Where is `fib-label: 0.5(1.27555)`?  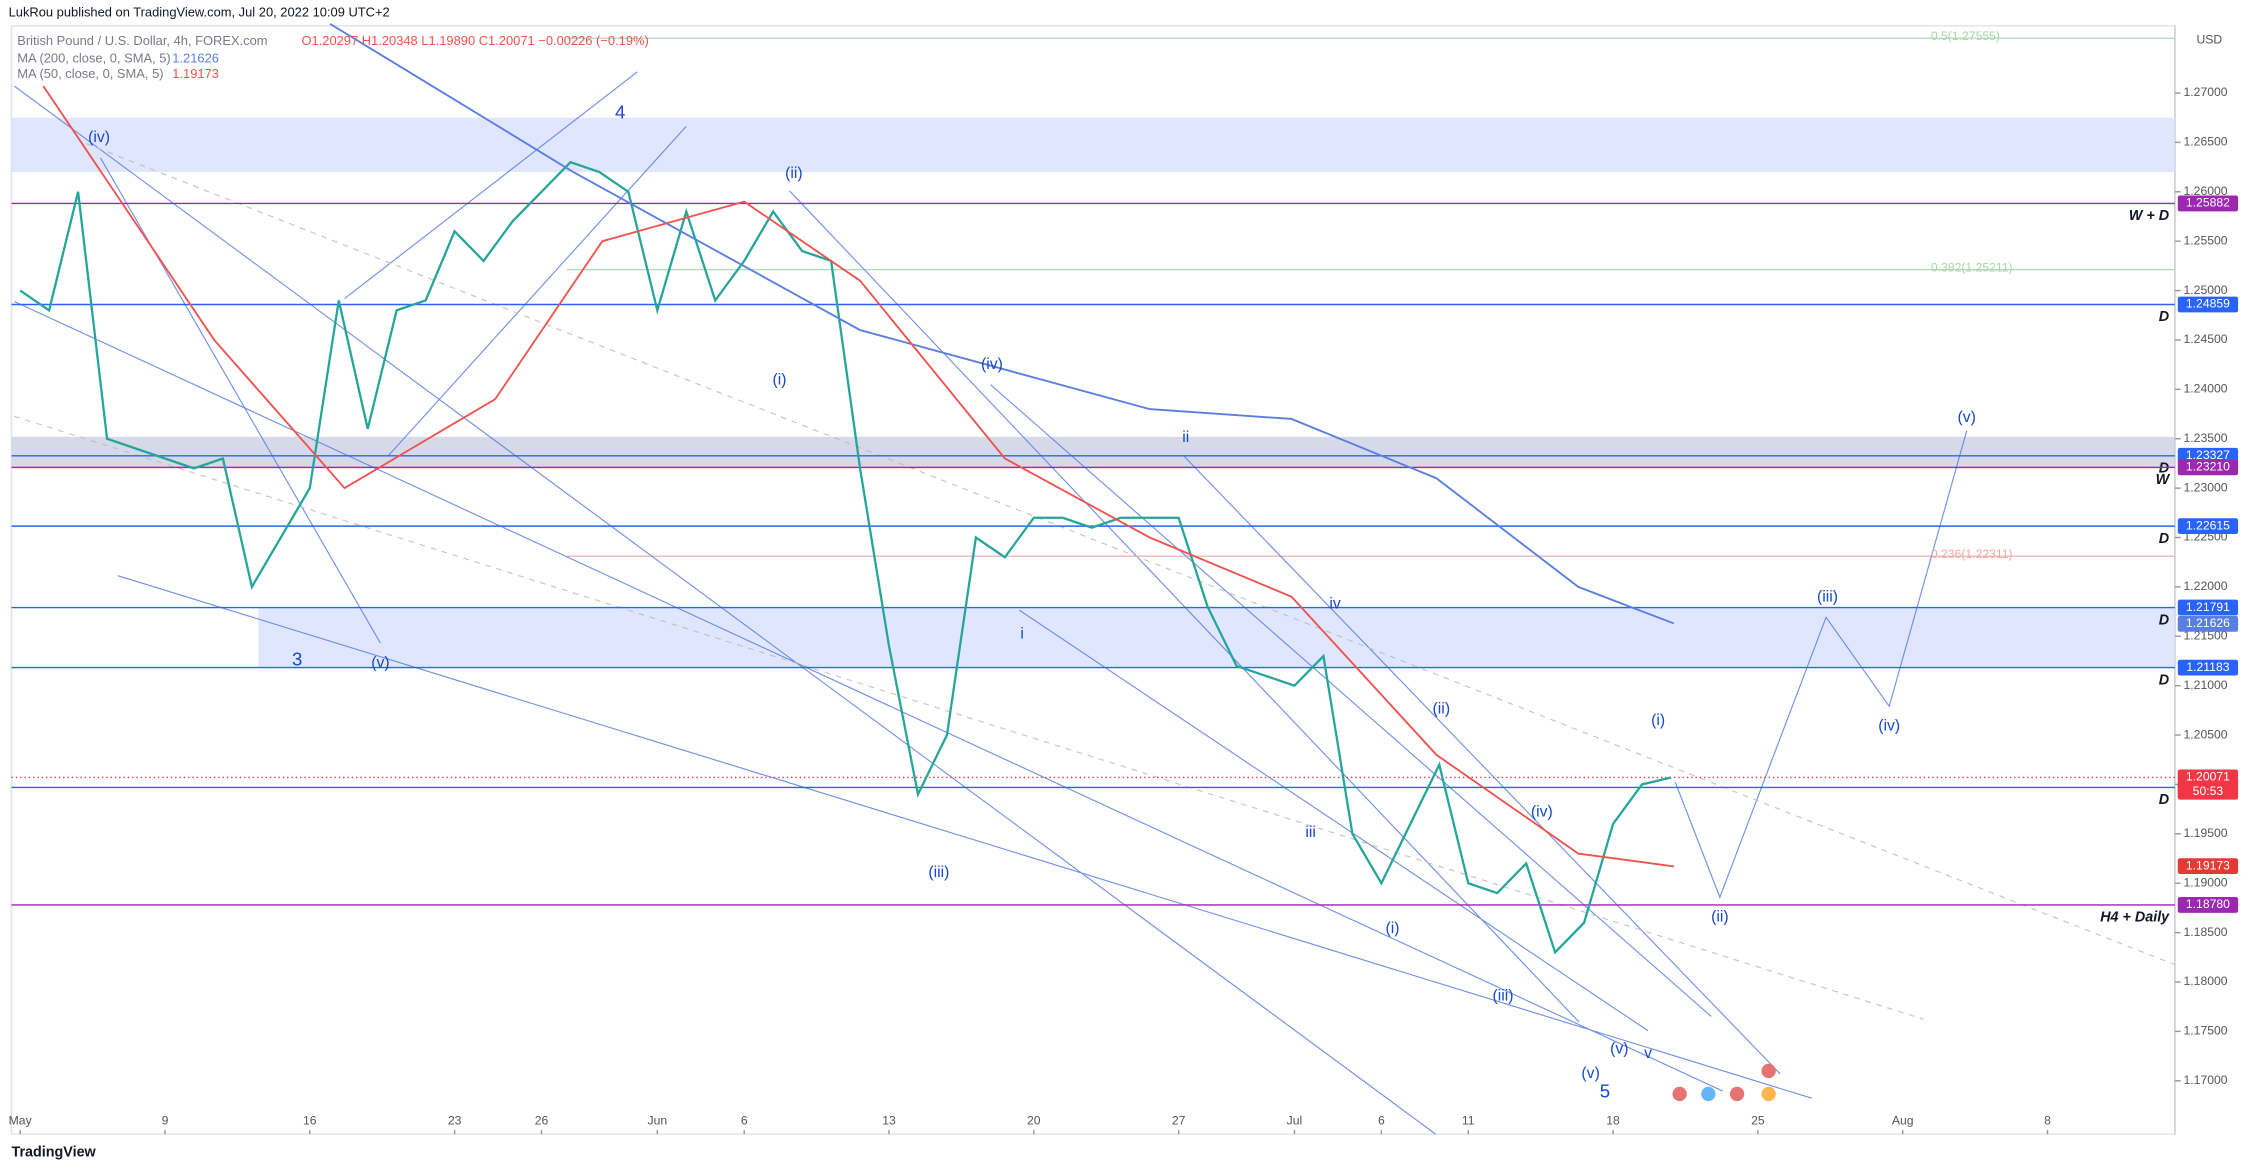 fib-label: 0.5(1.27555) is located at coordinates (1965, 36).